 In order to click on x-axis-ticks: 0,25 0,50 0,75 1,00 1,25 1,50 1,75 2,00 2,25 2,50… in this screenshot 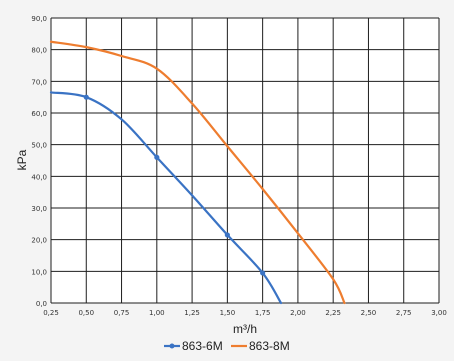, I will do `click(245, 313)`.